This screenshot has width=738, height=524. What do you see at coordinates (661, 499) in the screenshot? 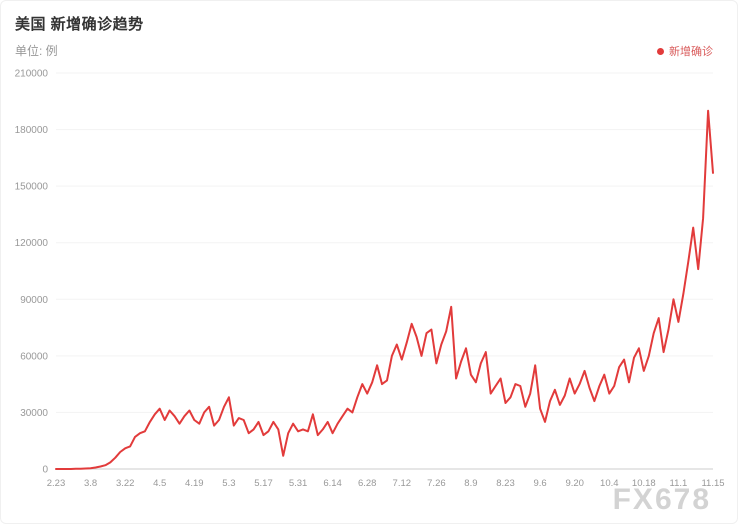
I see `watermark: FX678` at bounding box center [661, 499].